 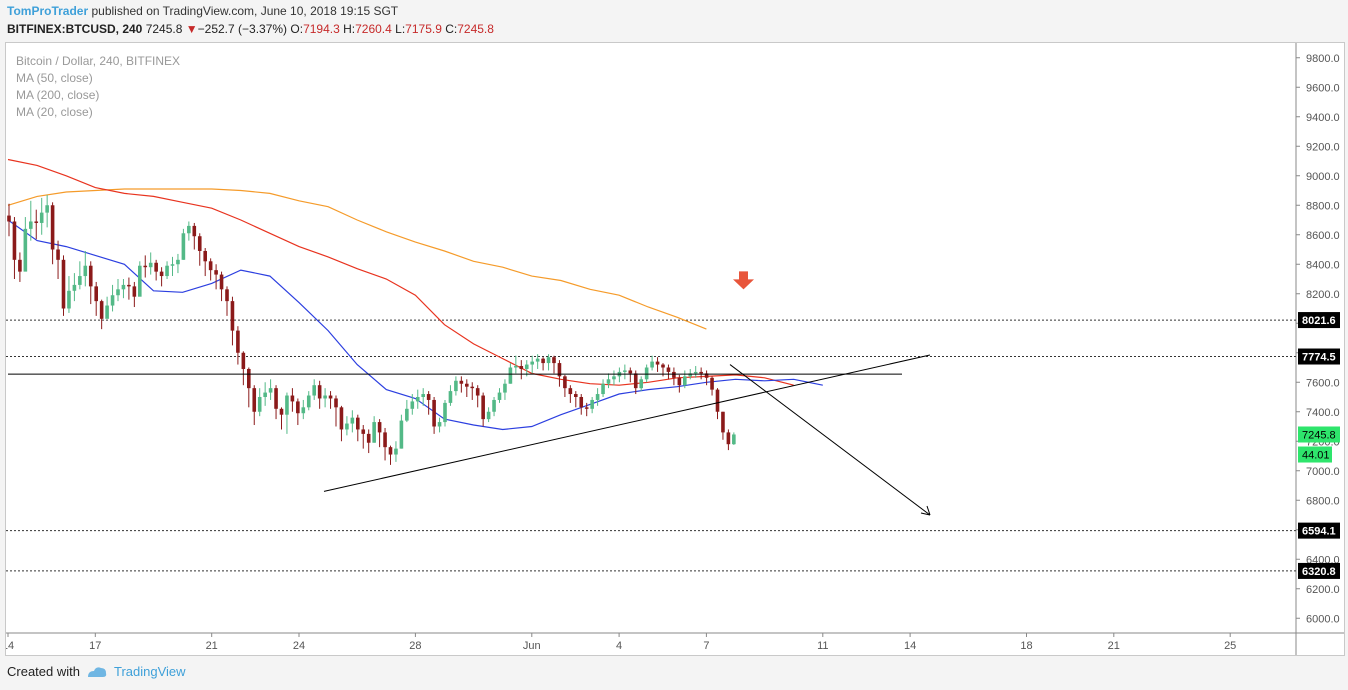 I want to click on change-value: −252.7 (−3.37%), so click(x=242, y=29).